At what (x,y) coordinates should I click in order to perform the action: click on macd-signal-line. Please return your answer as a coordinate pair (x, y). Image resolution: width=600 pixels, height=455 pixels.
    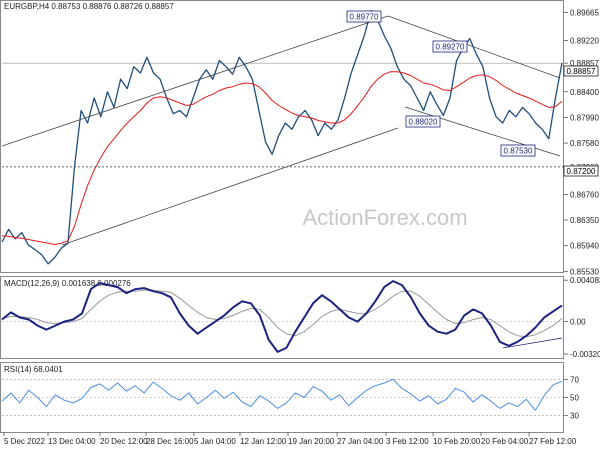
    Looking at the image, I should click on (282, 313).